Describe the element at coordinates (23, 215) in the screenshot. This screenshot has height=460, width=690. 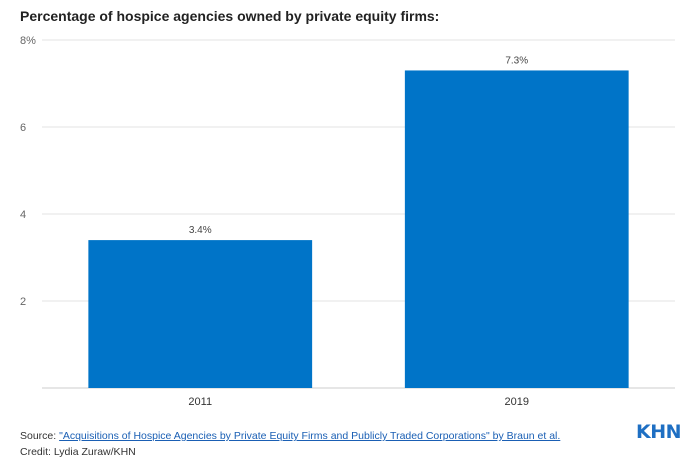
I see `y-tick-label-1: 4` at that location.